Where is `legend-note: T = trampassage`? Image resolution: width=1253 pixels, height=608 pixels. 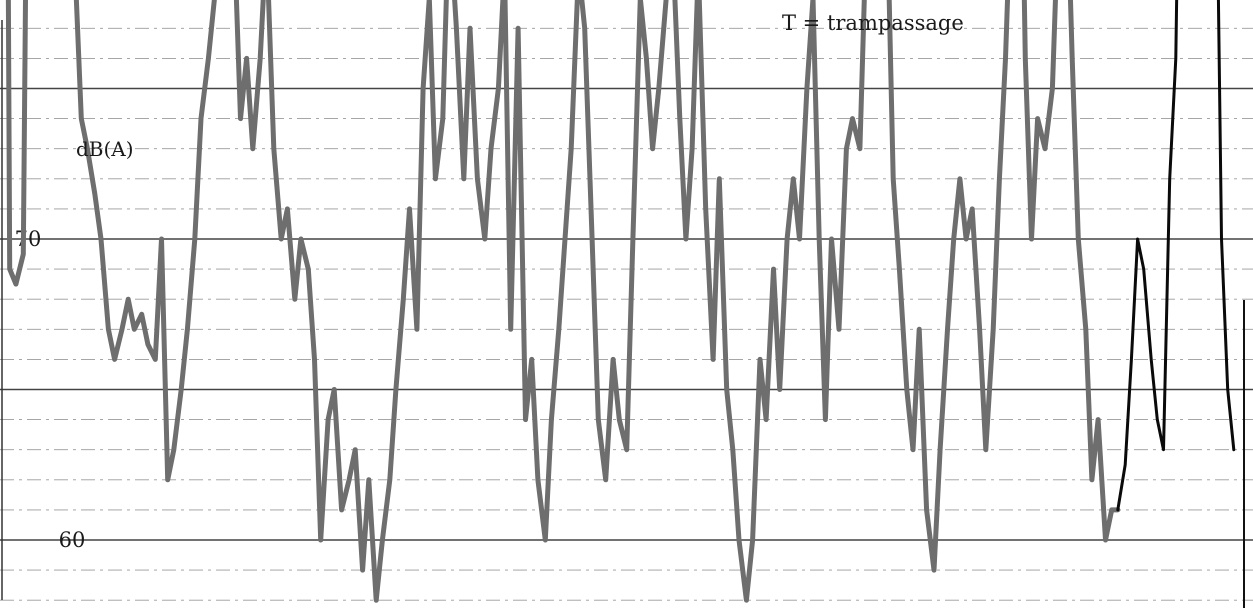 legend-note: T = trampassage is located at coordinates (873, 23).